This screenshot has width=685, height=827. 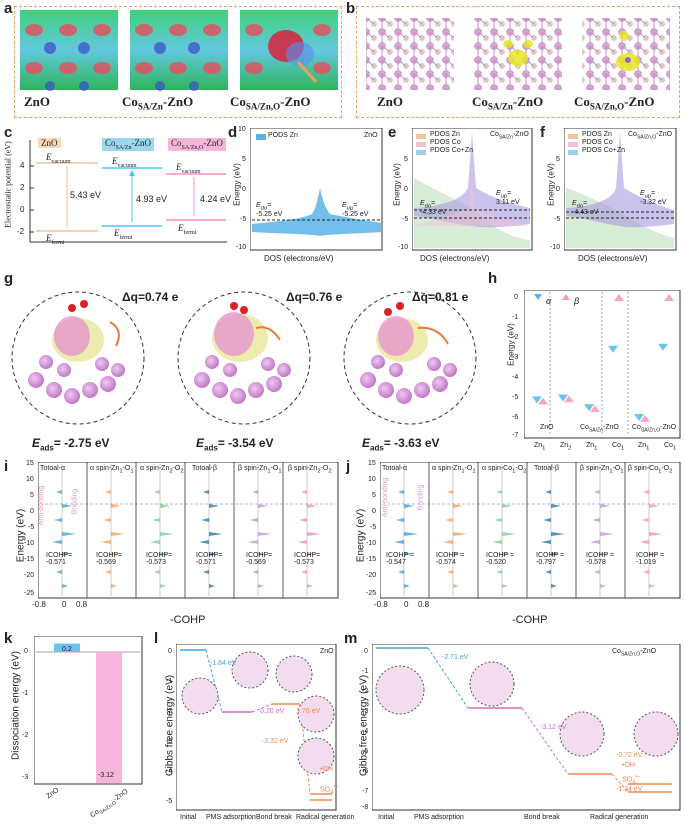 What do you see at coordinates (39, 604) in the screenshot?
I see `panel-i-xtick-1: -0.8` at bounding box center [39, 604].